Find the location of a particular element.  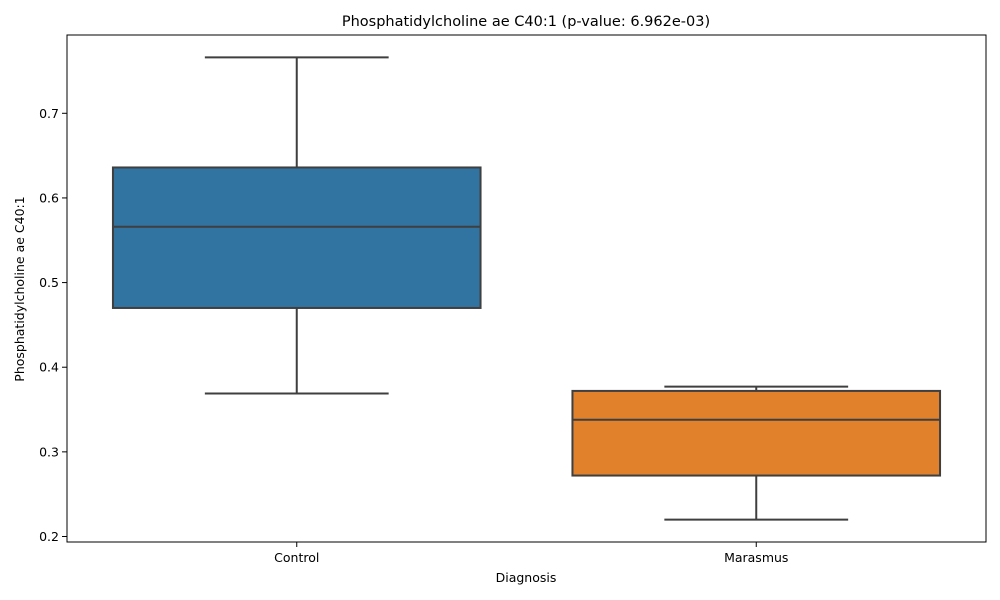

y-axis-label: Phosphatidylcholine ae C40:1 is located at coordinates (19, 288).